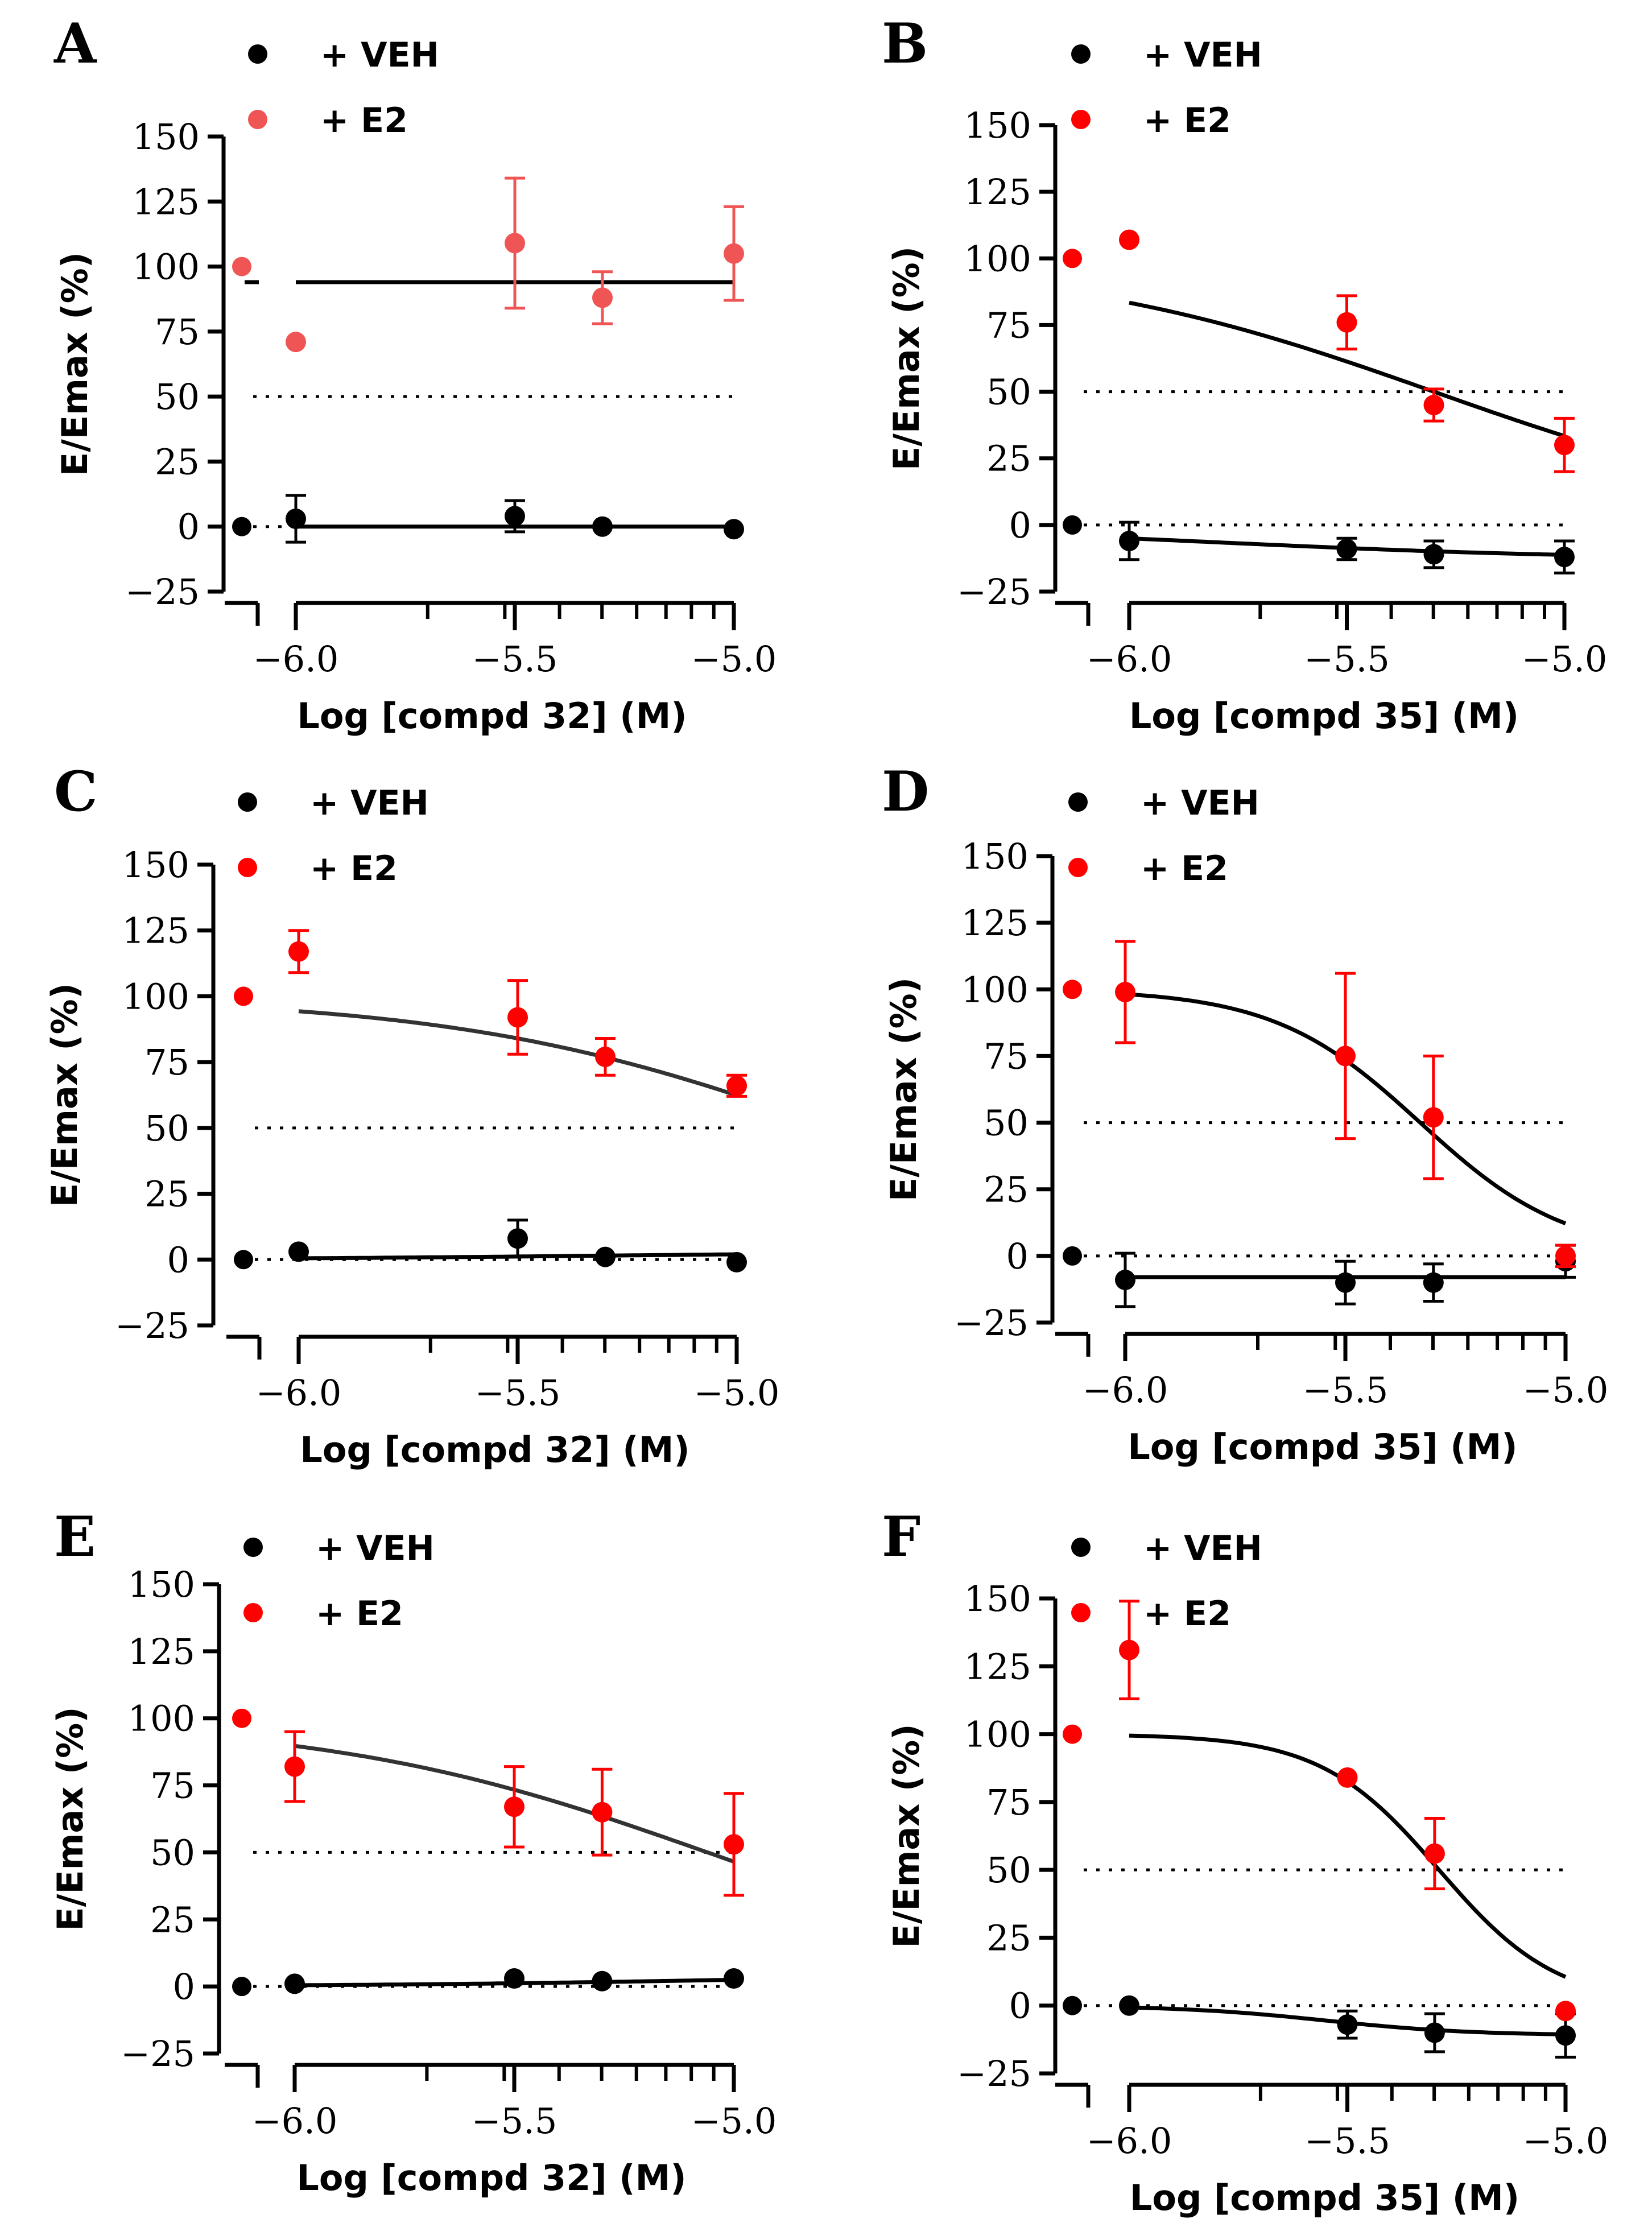  What do you see at coordinates (995, 989) in the screenshot?
I see `y-tick-label: 100` at bounding box center [995, 989].